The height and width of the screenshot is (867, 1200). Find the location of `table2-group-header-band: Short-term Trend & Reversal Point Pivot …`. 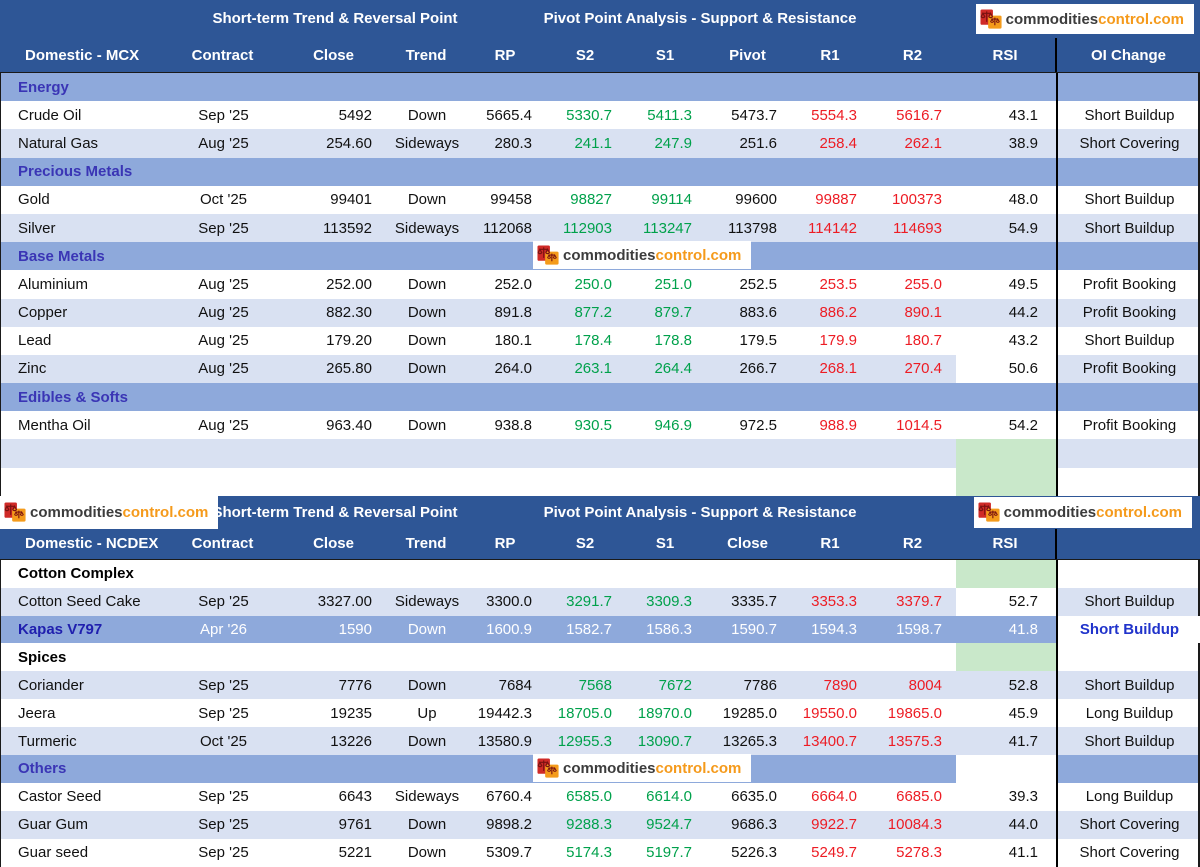

table2-group-header-band: Short-term Trend & Reversal Point Pivot … is located at coordinates (600, 512).